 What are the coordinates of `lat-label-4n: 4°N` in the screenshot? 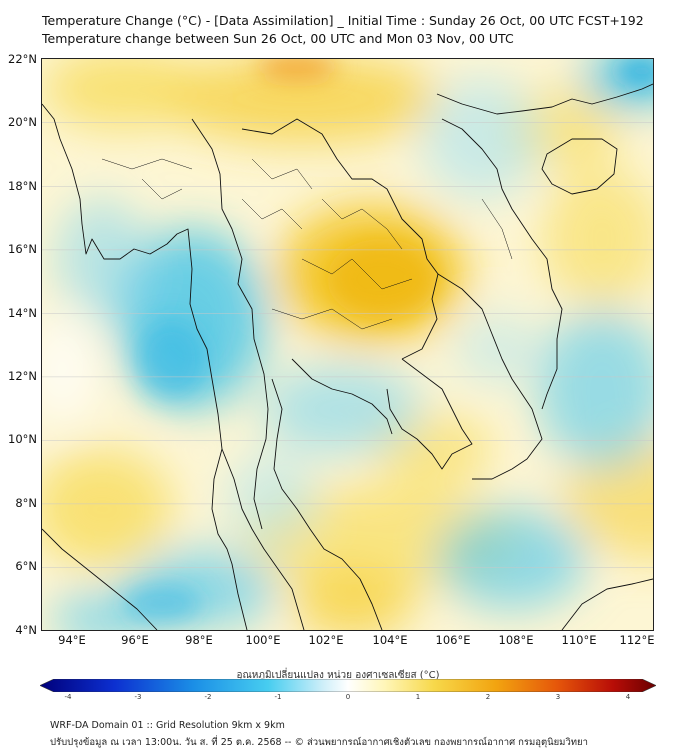 It's located at (26, 630).